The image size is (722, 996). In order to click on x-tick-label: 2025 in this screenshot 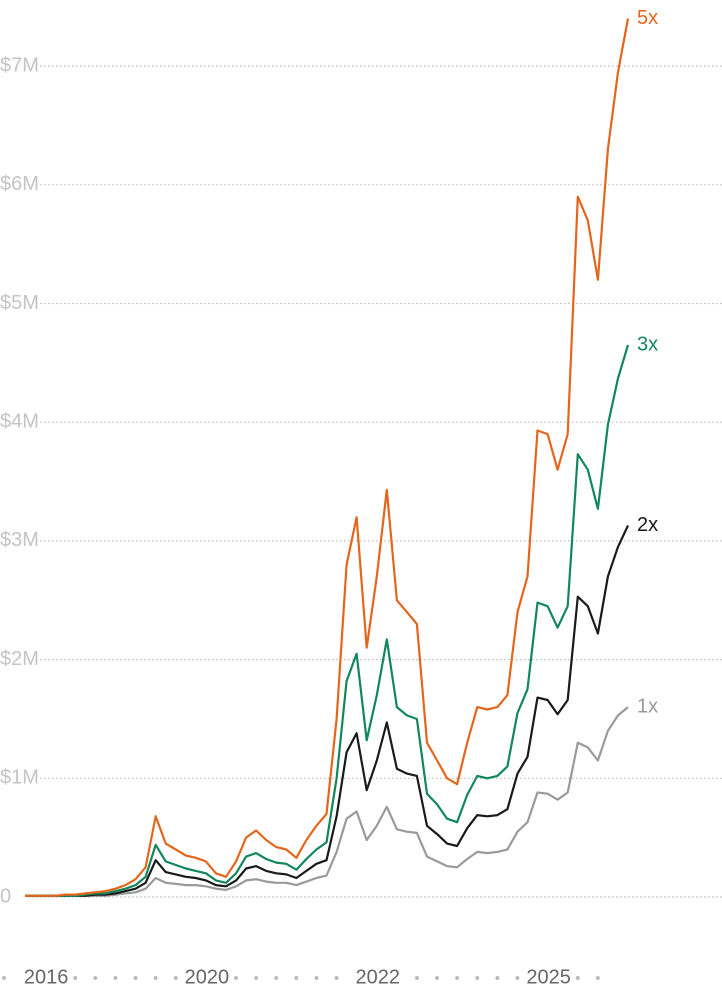, I will do `click(548, 977)`.